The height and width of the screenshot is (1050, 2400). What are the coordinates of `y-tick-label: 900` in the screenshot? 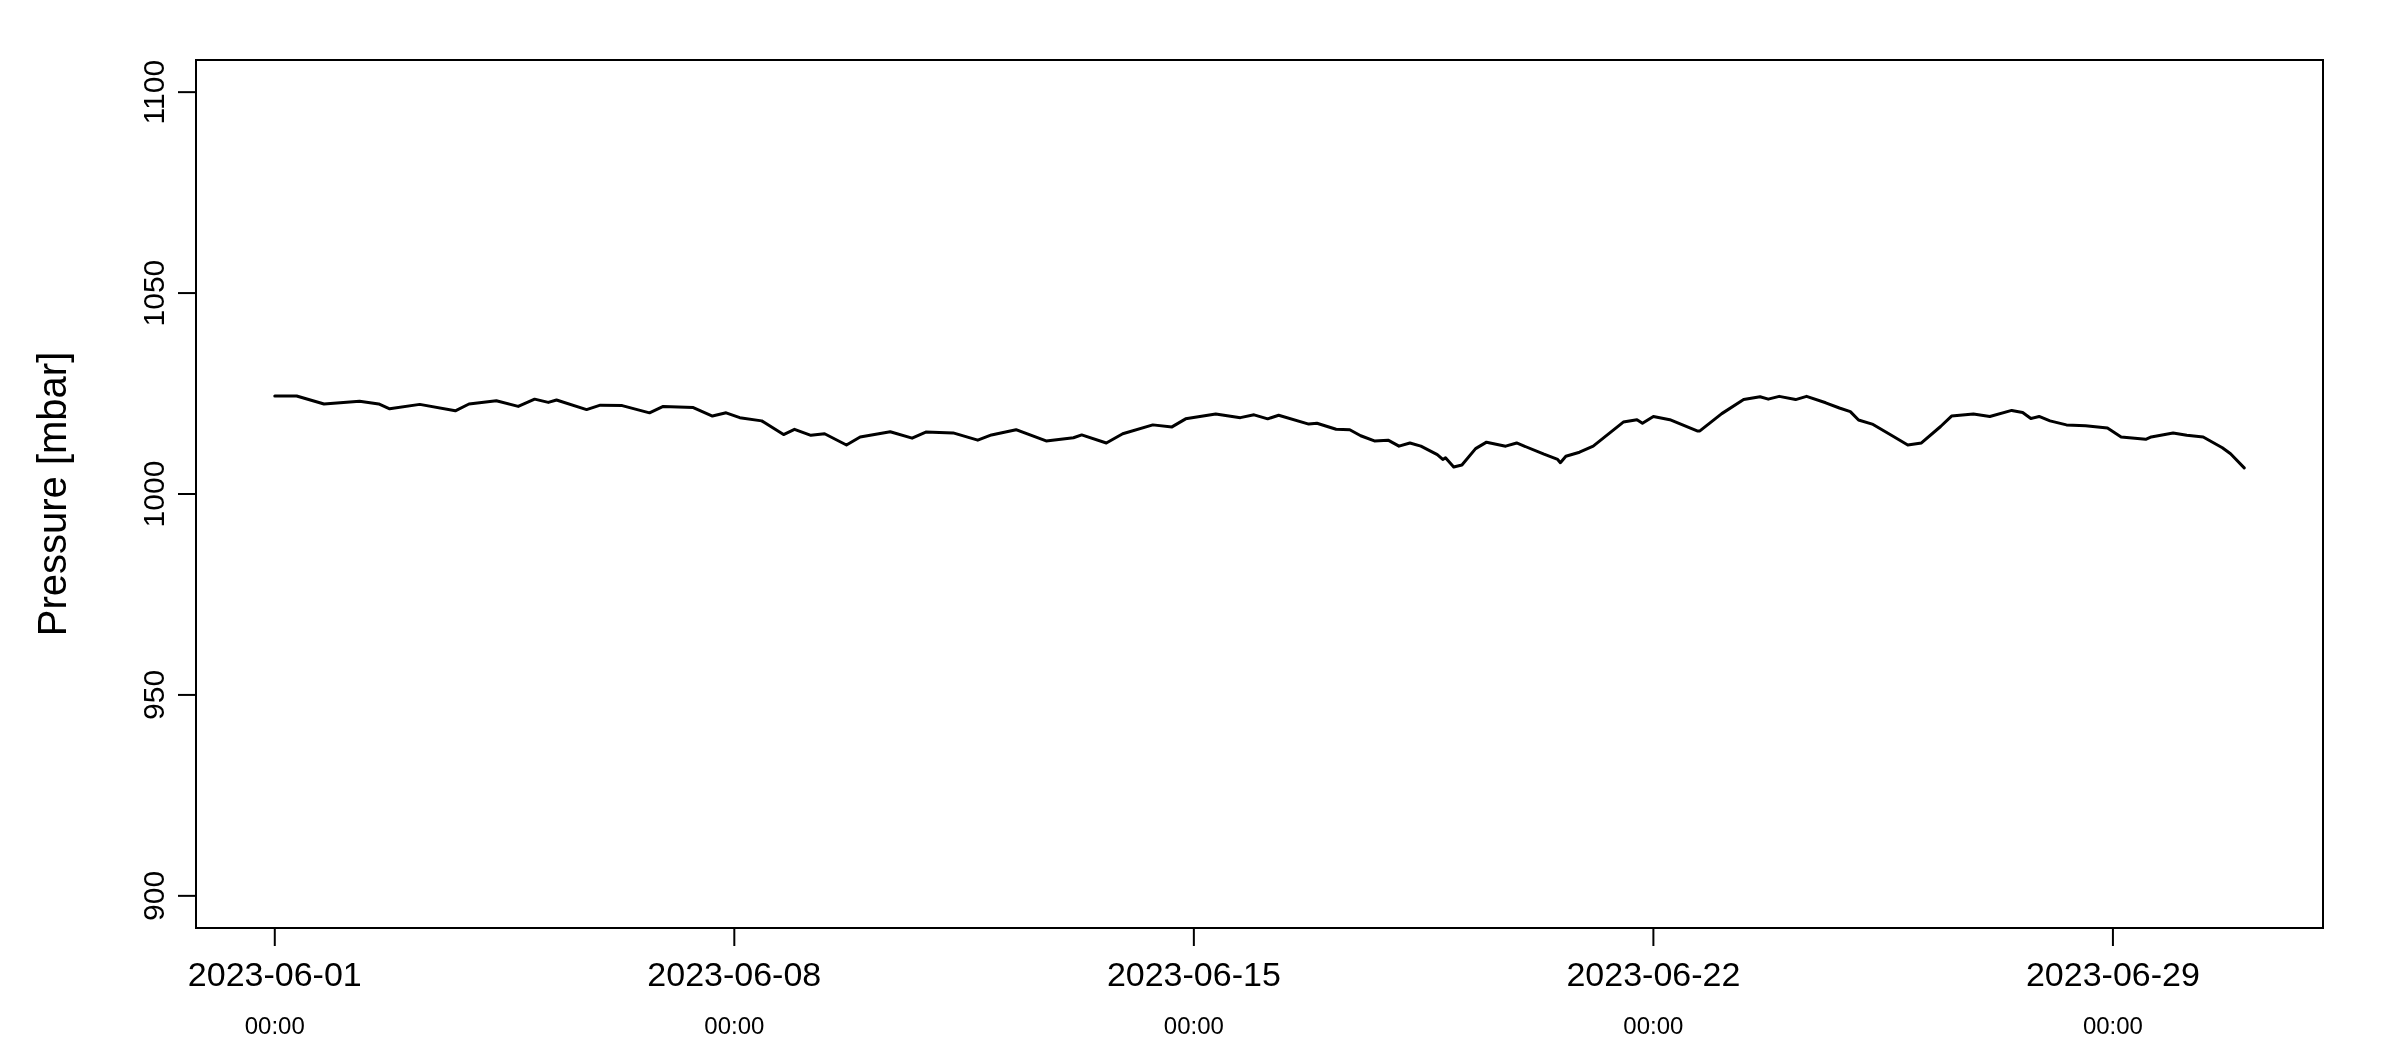 It's located at (153, 895).